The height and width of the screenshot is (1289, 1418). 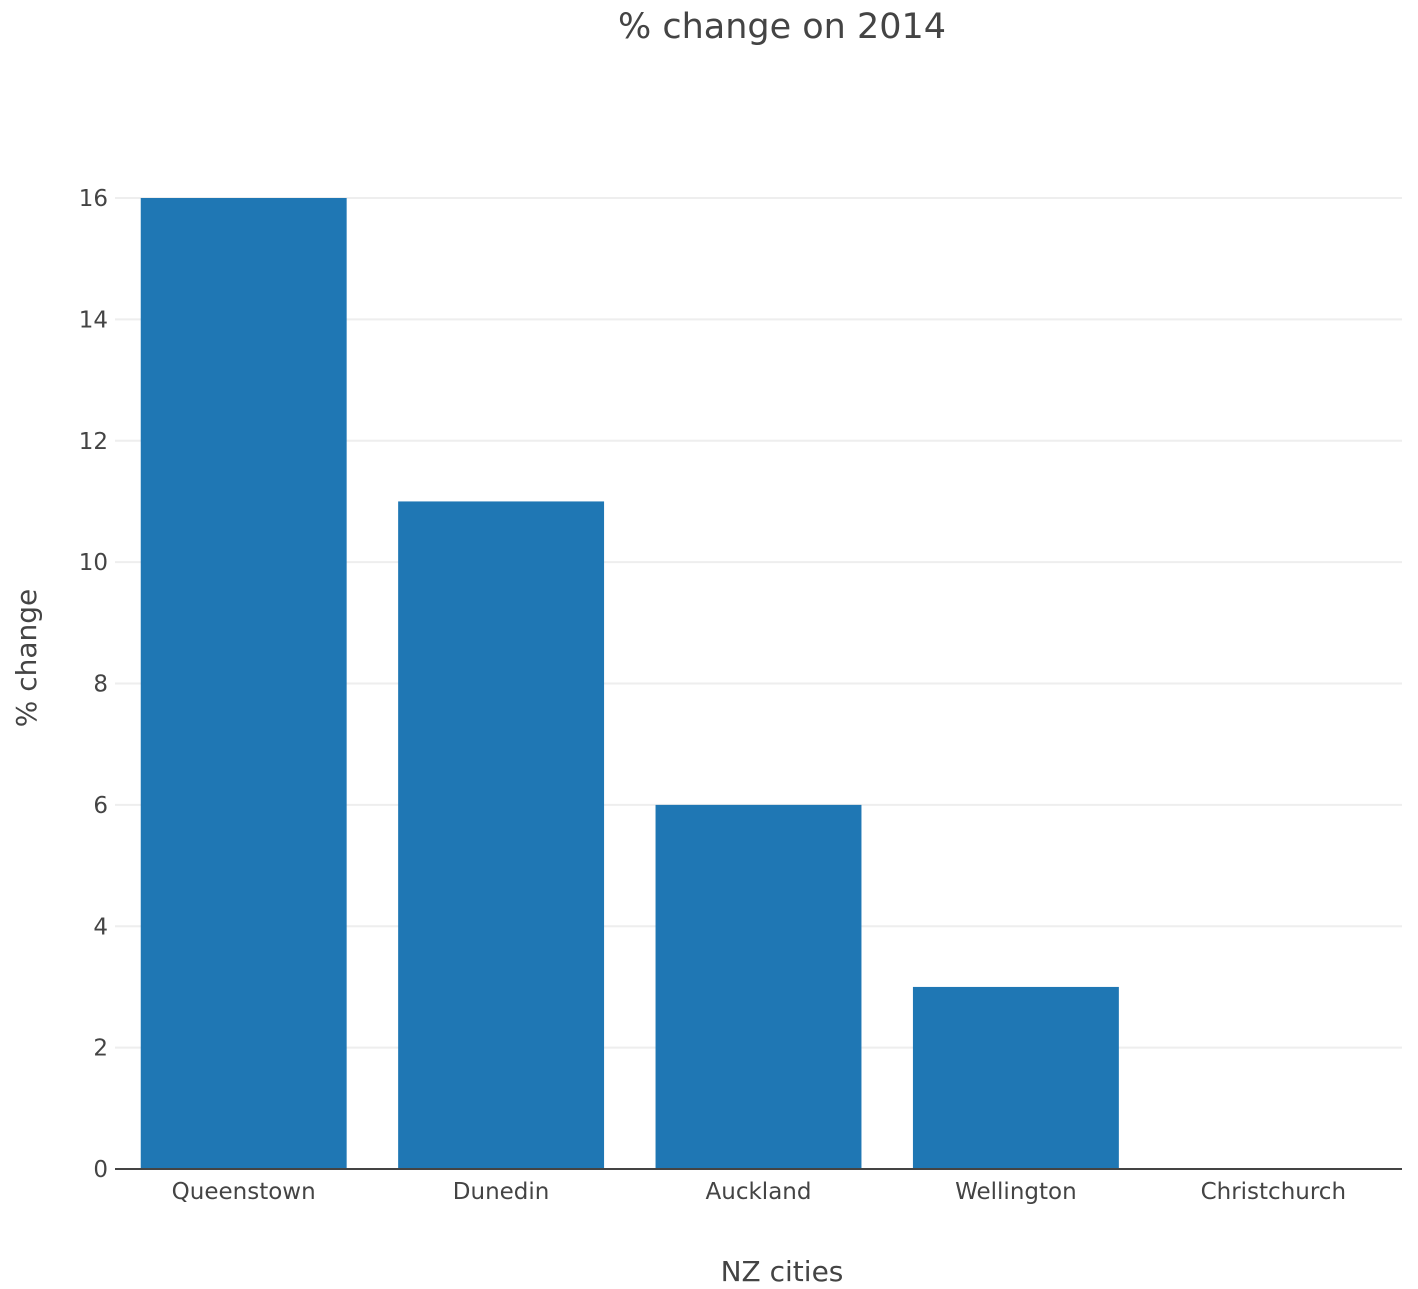 What do you see at coordinates (782, 1271) in the screenshot?
I see `x-axis-title: NZ cities` at bounding box center [782, 1271].